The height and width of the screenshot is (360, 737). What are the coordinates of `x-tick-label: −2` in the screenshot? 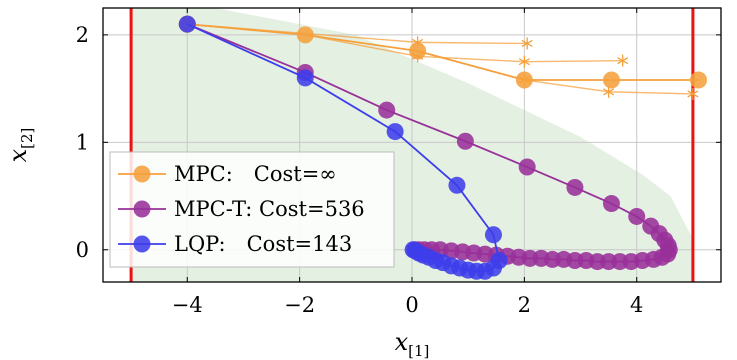 It's located at (299, 305).